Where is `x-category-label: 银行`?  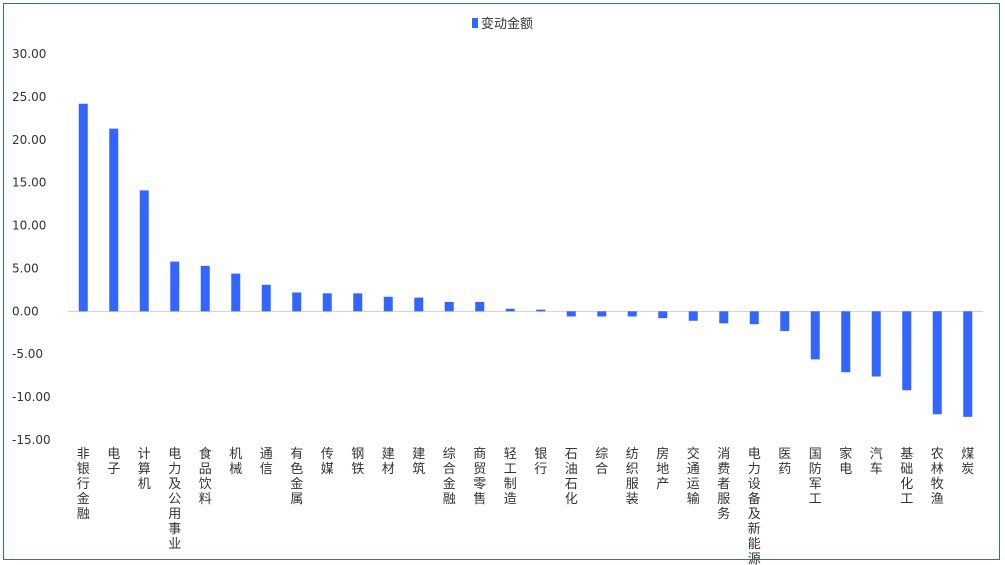 x-category-label: 银行 is located at coordinates (540, 462).